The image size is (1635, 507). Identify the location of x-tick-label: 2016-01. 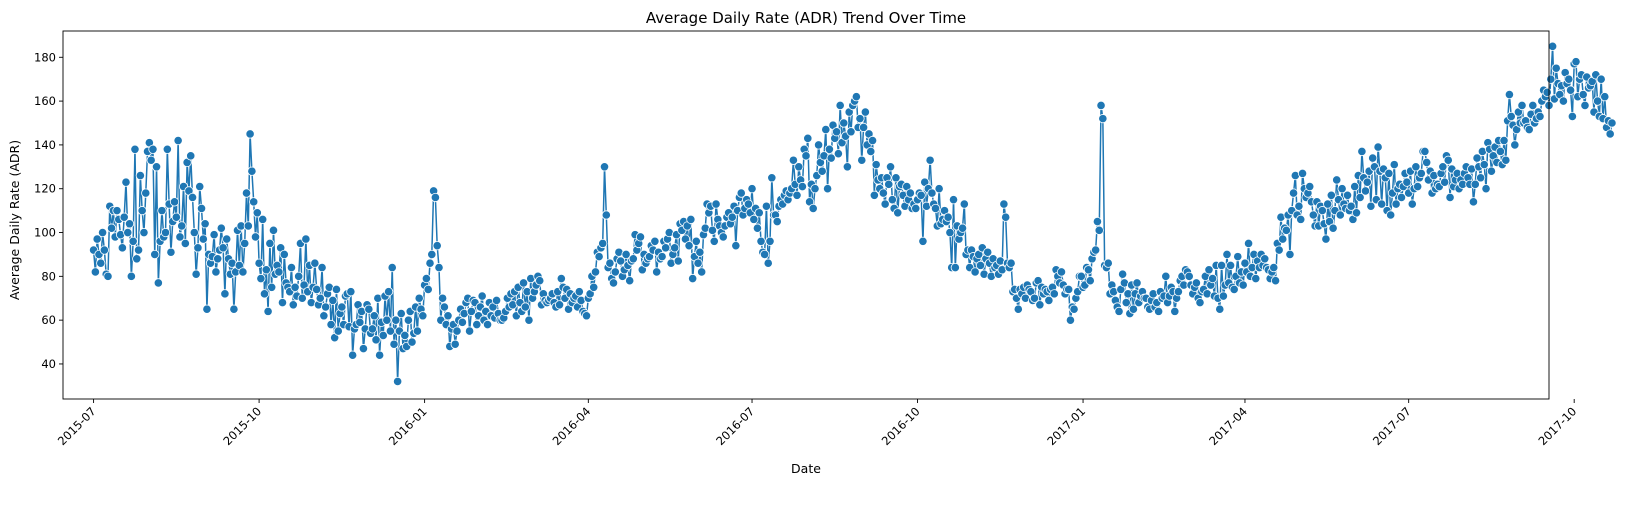
(408, 426).